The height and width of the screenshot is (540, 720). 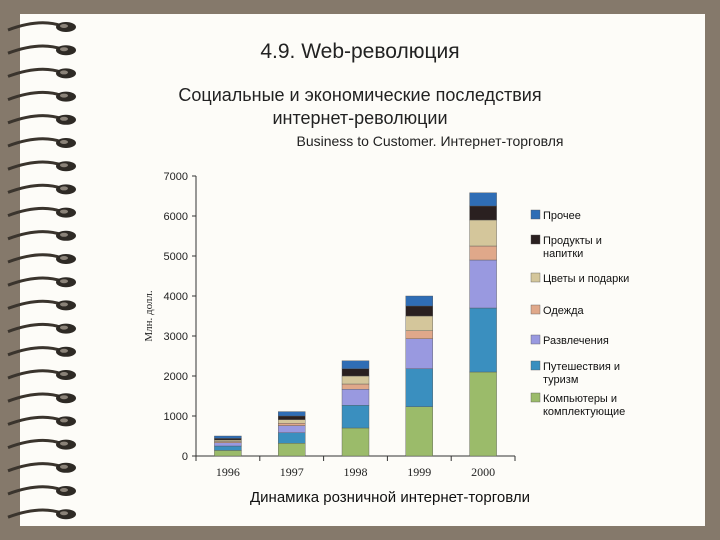 I want to click on legend-label-line: туризм, so click(x=560, y=380).